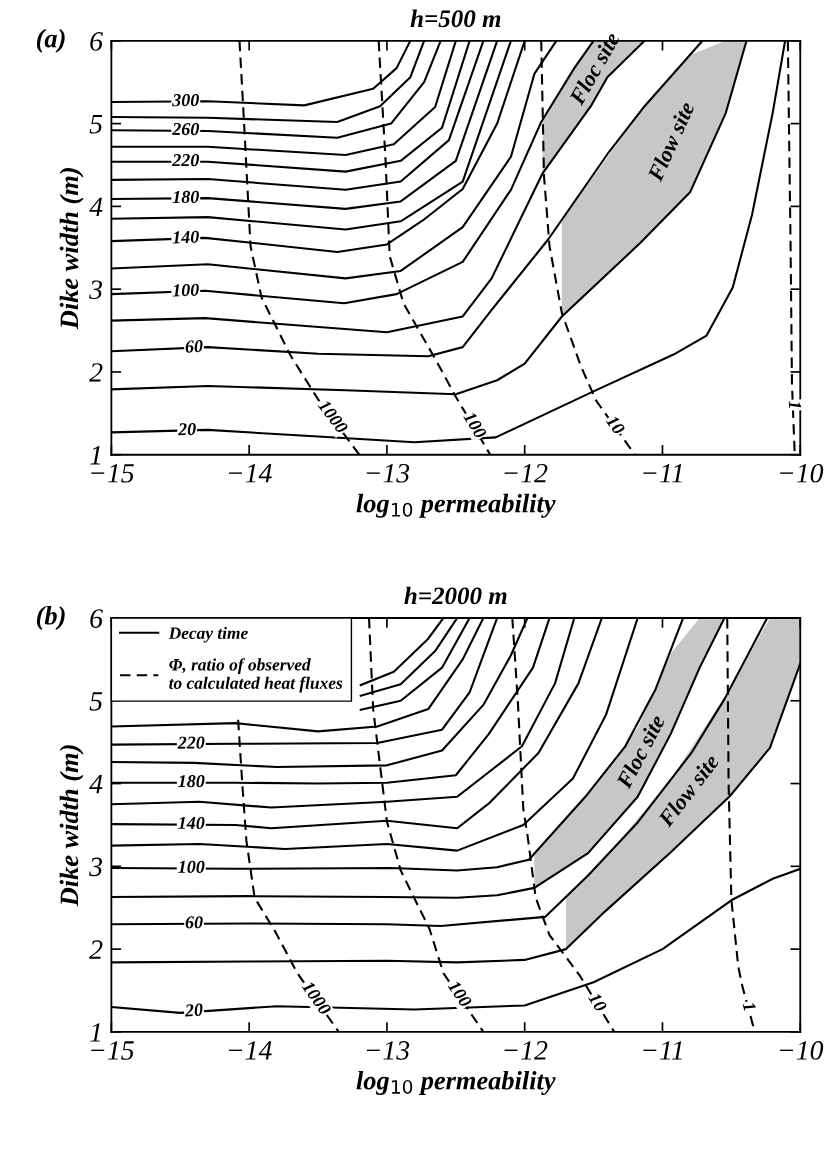 The height and width of the screenshot is (1166, 825). What do you see at coordinates (455, 595) in the screenshot?
I see `chart-title: h=2000 m` at bounding box center [455, 595].